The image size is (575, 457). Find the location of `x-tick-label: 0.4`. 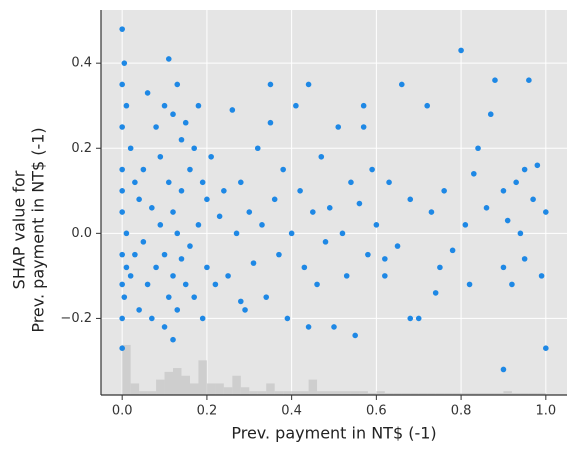

x-tick-label: 0.4 is located at coordinates (291, 411).